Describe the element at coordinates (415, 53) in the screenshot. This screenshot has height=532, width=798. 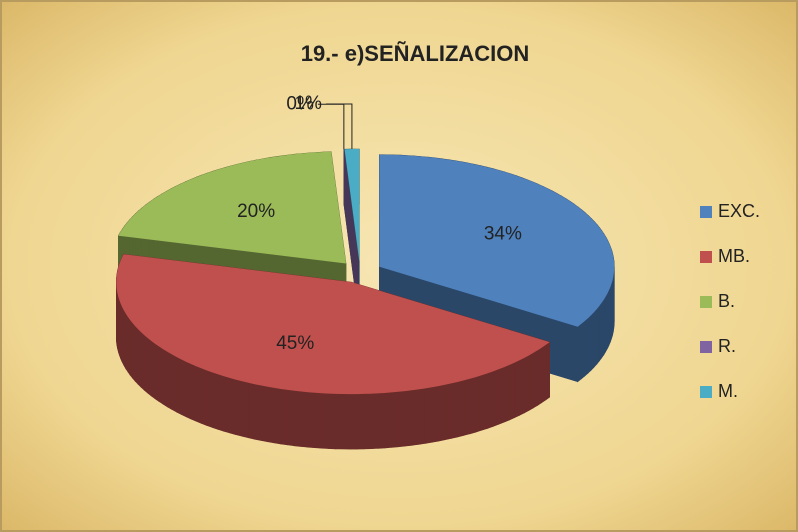
I see `chart-title: 19.- e)SEÑALIZACION` at that location.